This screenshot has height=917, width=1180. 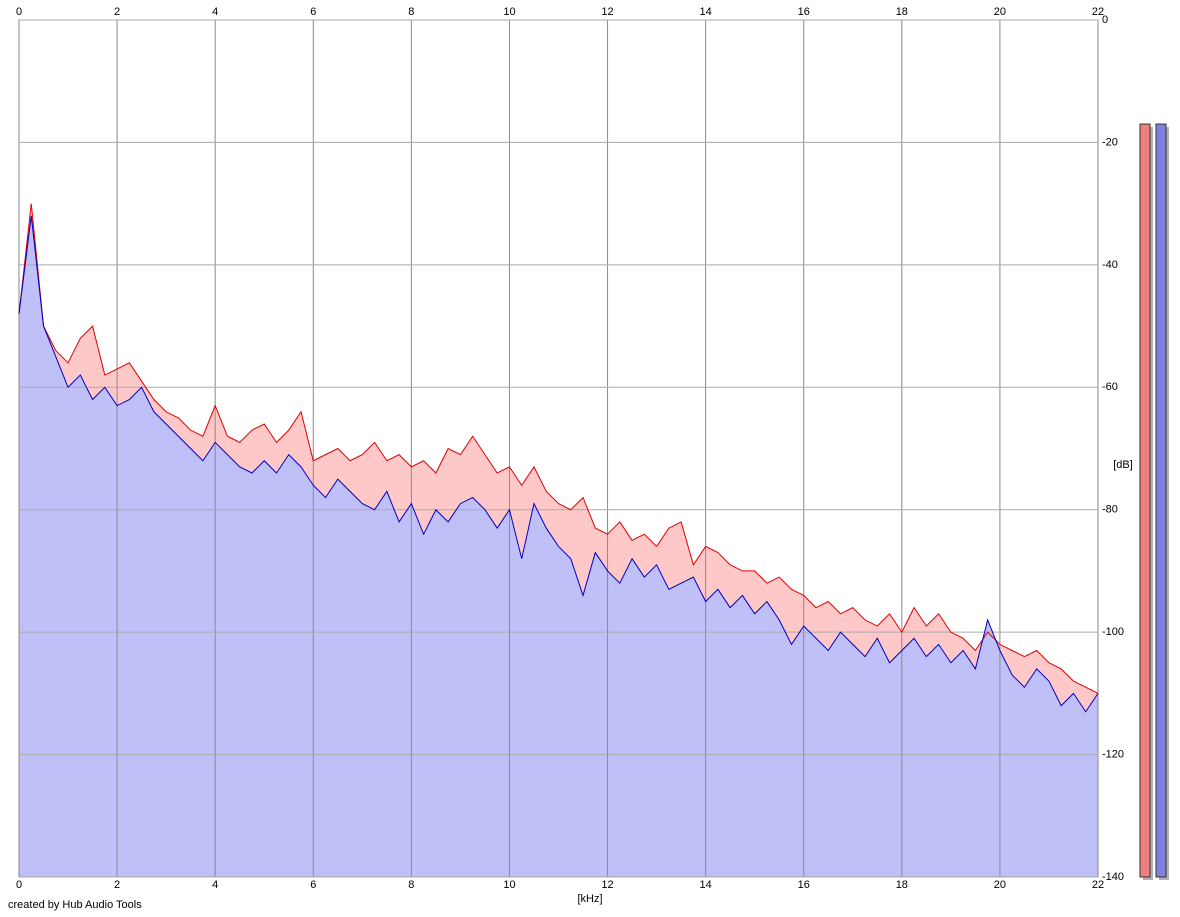 What do you see at coordinates (1113, 632) in the screenshot?
I see `y-tick-label: -100` at bounding box center [1113, 632].